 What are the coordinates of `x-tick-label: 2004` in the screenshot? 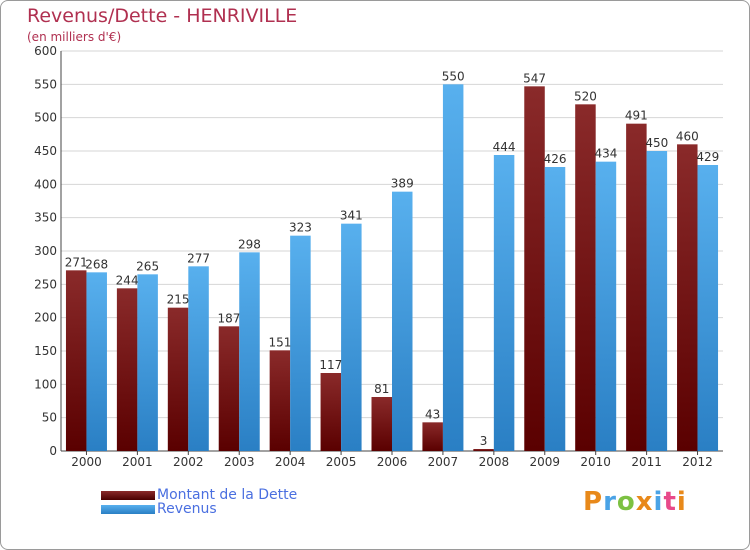 It's located at (290, 462).